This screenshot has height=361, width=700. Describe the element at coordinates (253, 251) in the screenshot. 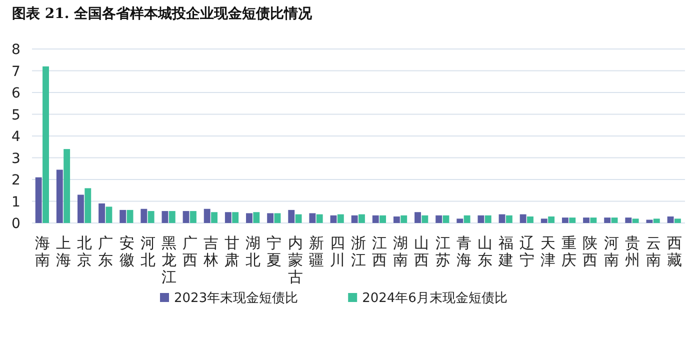

I see `x-tick-label: 湖北` at that location.